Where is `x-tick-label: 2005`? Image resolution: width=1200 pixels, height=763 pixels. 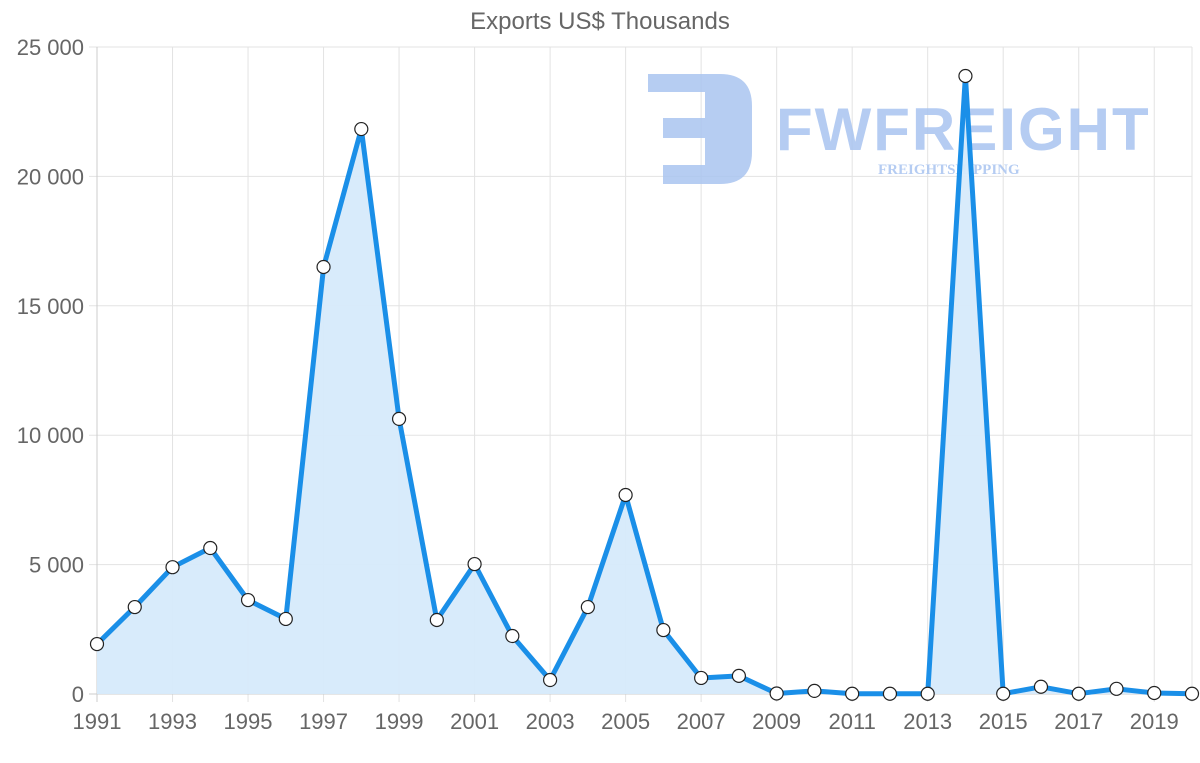
x-tick-label: 2005 is located at coordinates (625, 721).